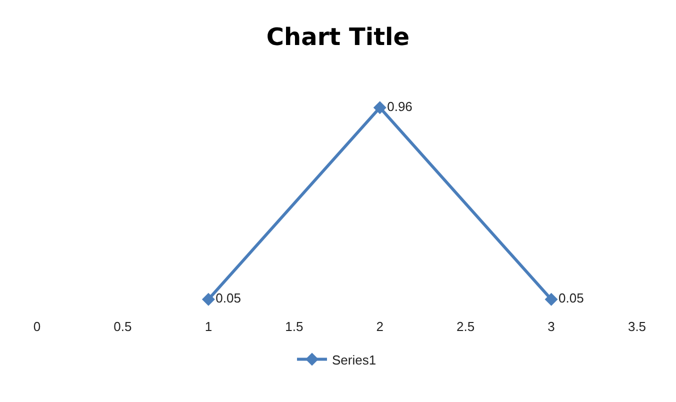  I want to click on legend-label: Series1, so click(354, 360).